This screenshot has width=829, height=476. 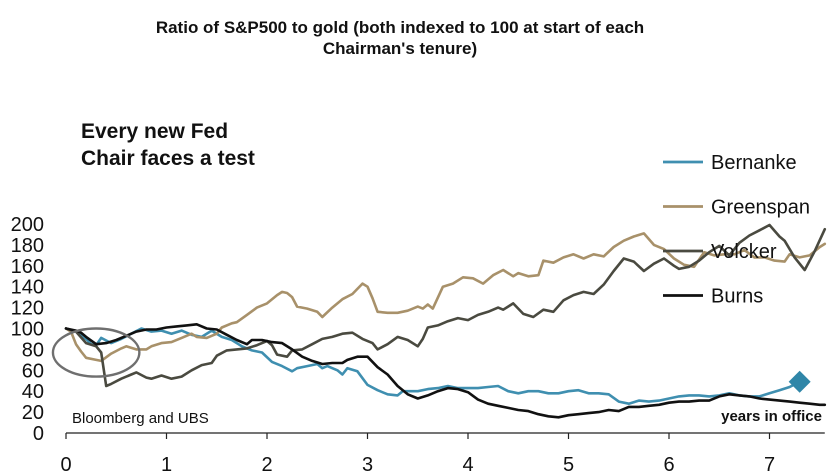 What do you see at coordinates (799, 381) in the screenshot?
I see `latest-value-marker` at bounding box center [799, 381].